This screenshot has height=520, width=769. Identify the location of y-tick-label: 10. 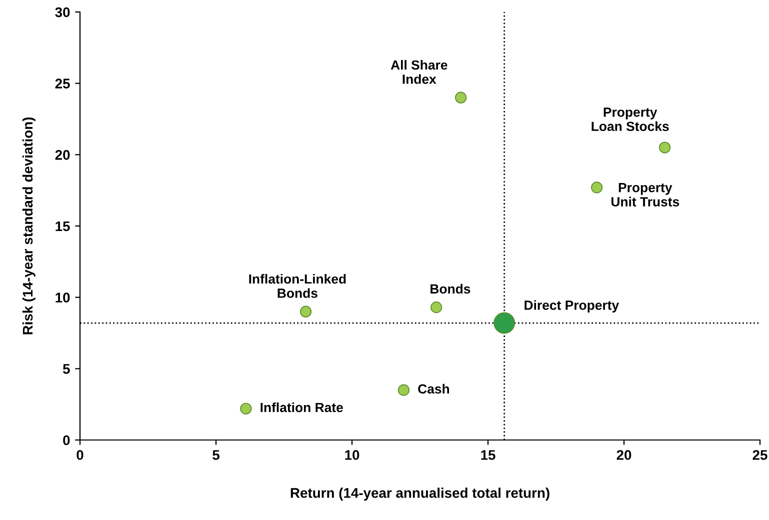
(63, 297).